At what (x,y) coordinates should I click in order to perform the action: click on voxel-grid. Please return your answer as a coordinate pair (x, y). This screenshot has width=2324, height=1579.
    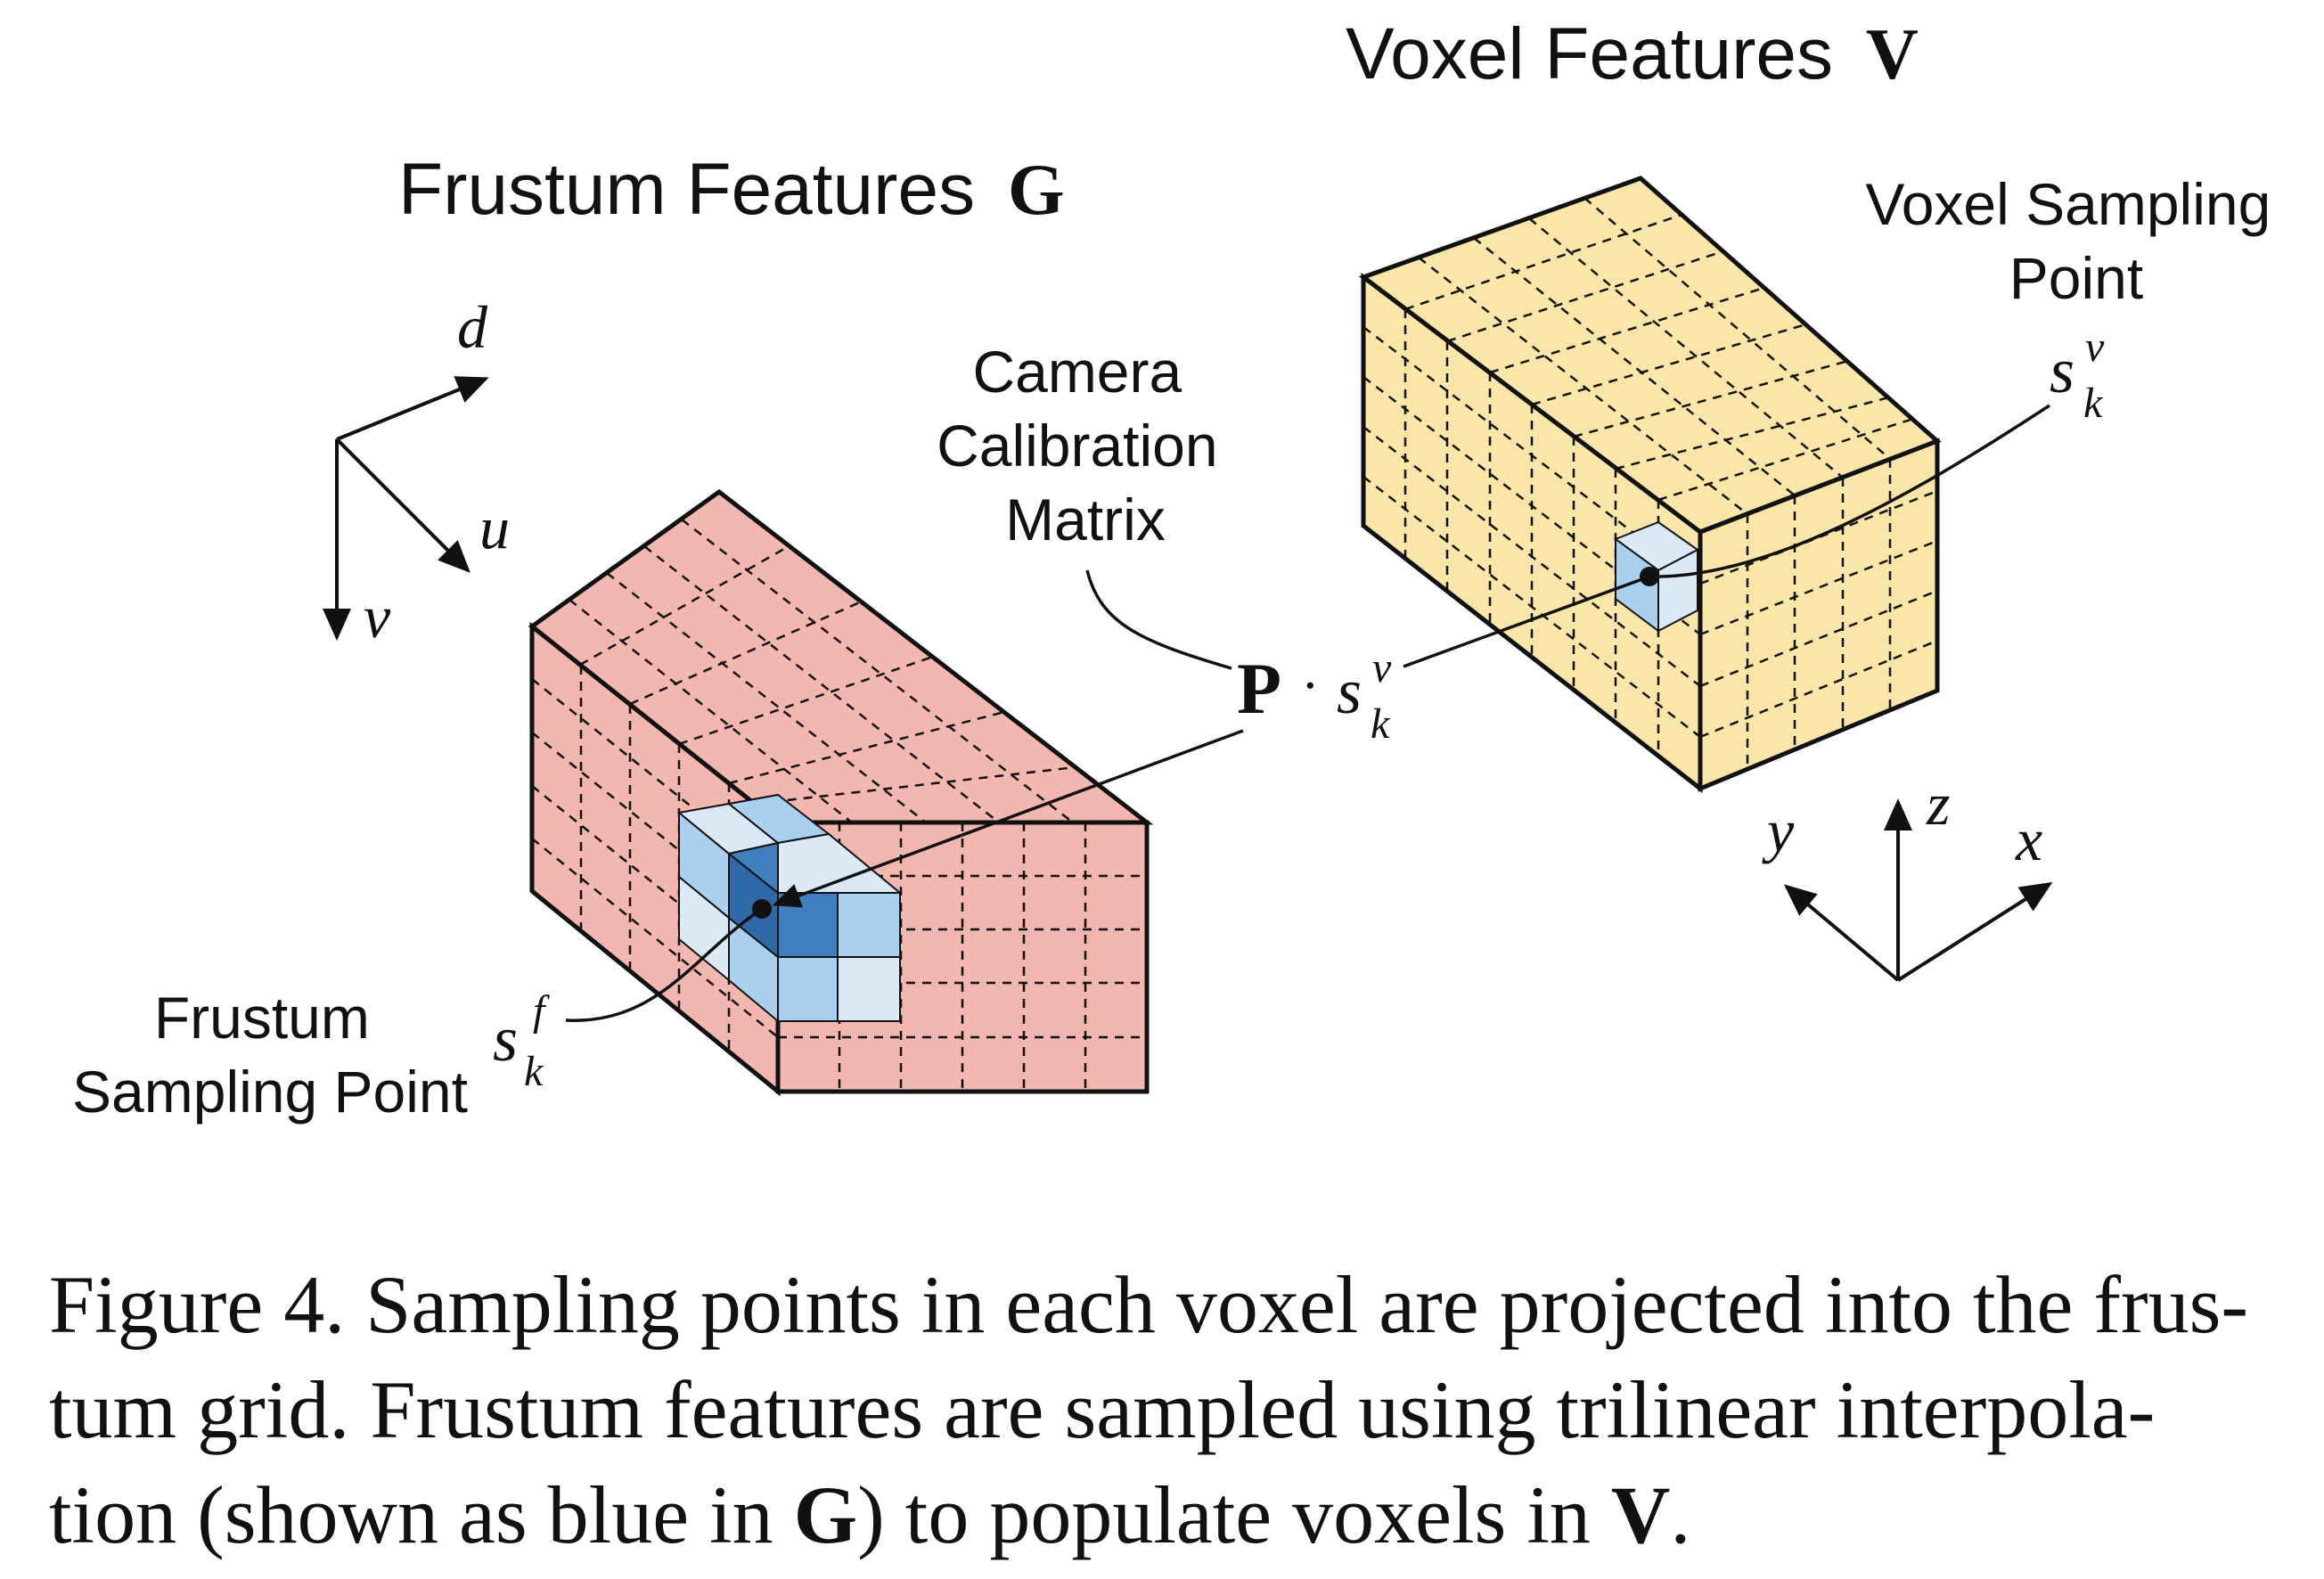
    Looking at the image, I should click on (1650, 483).